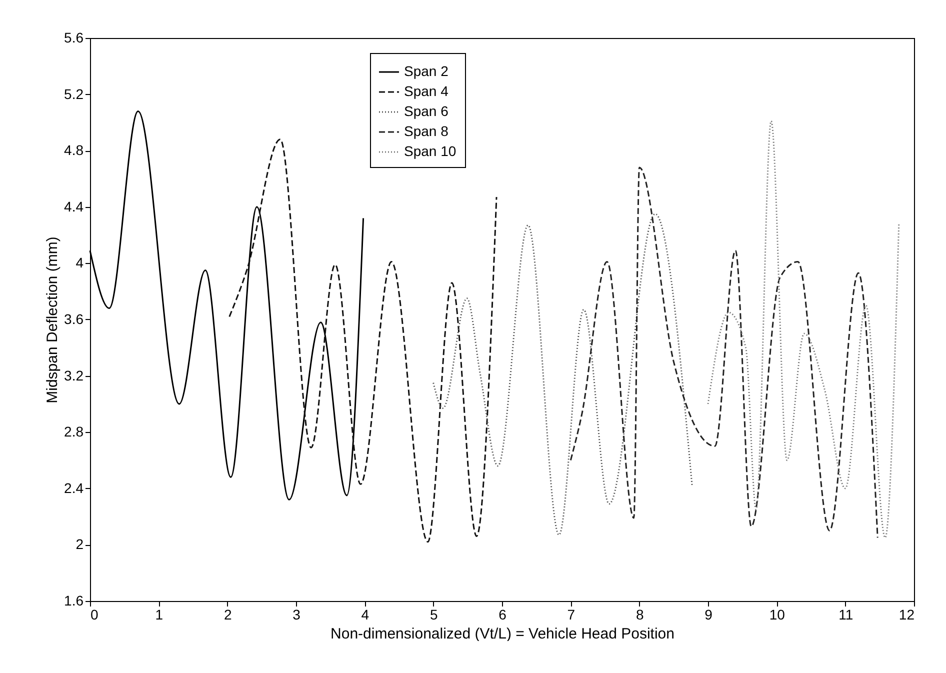 This screenshot has width=946, height=673. Describe the element at coordinates (74, 150) in the screenshot. I see `y-tick-label: 4.8` at that location.